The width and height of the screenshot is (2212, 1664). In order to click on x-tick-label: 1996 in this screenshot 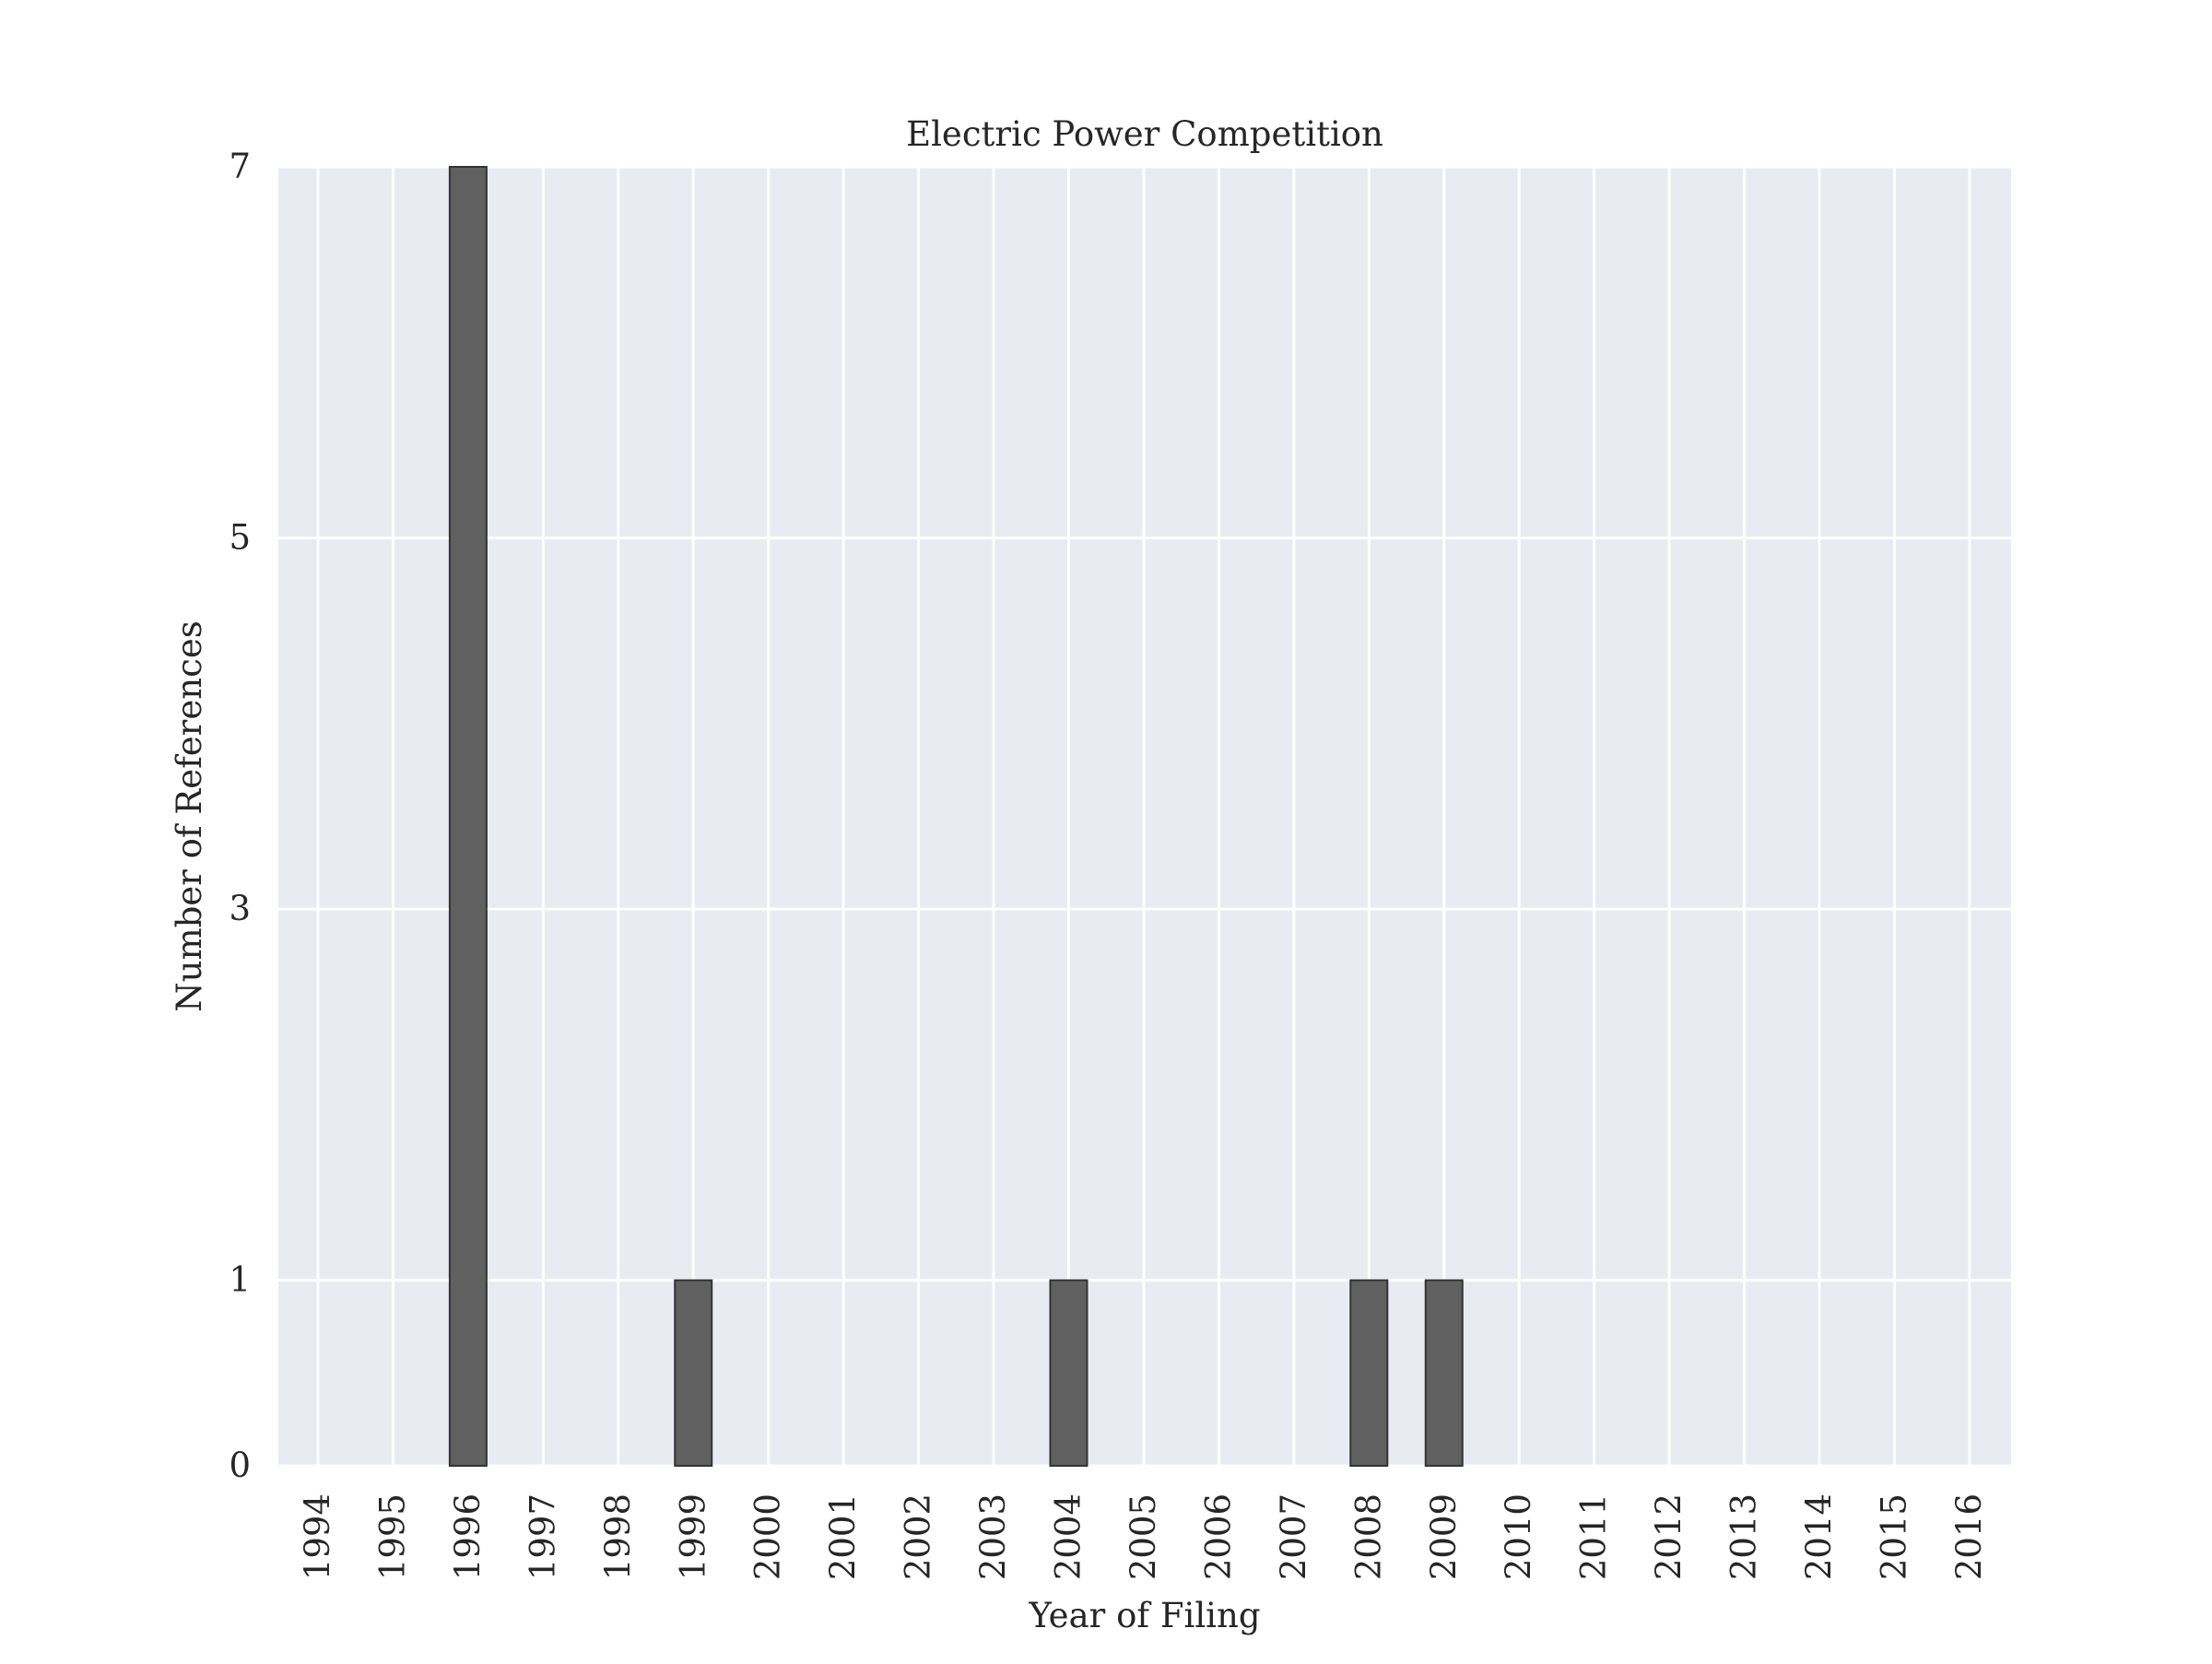, I will do `click(468, 1536)`.